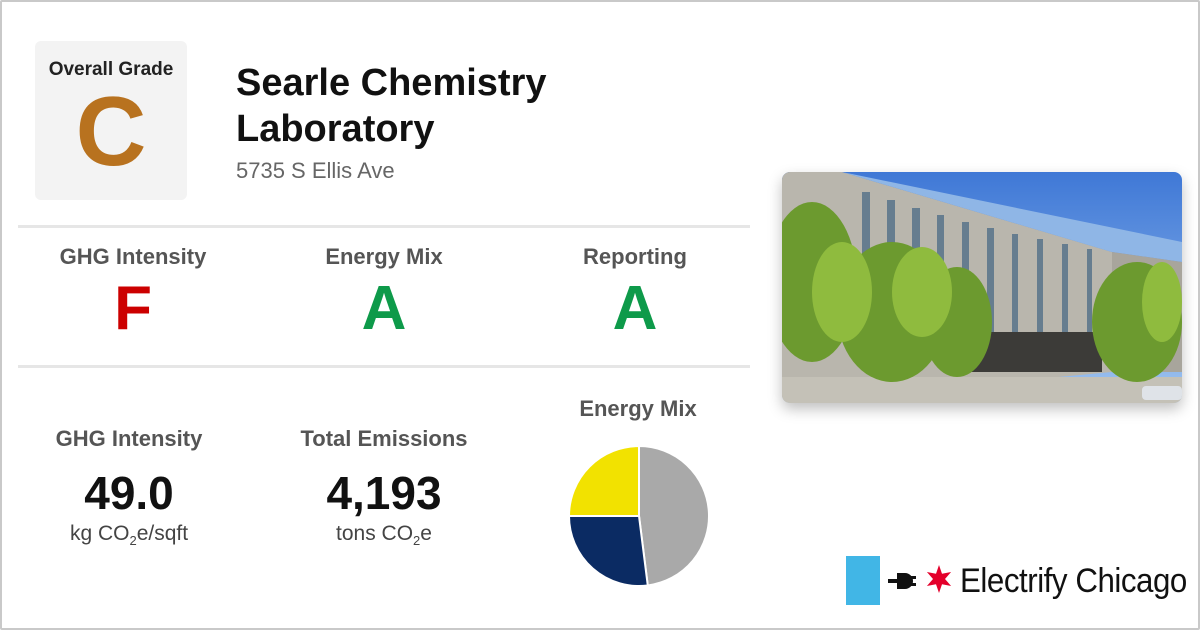 The height and width of the screenshot is (630, 1200). I want to click on stat-total-emissions: Total Emissions 4,193 tons CO2e, so click(384, 487).